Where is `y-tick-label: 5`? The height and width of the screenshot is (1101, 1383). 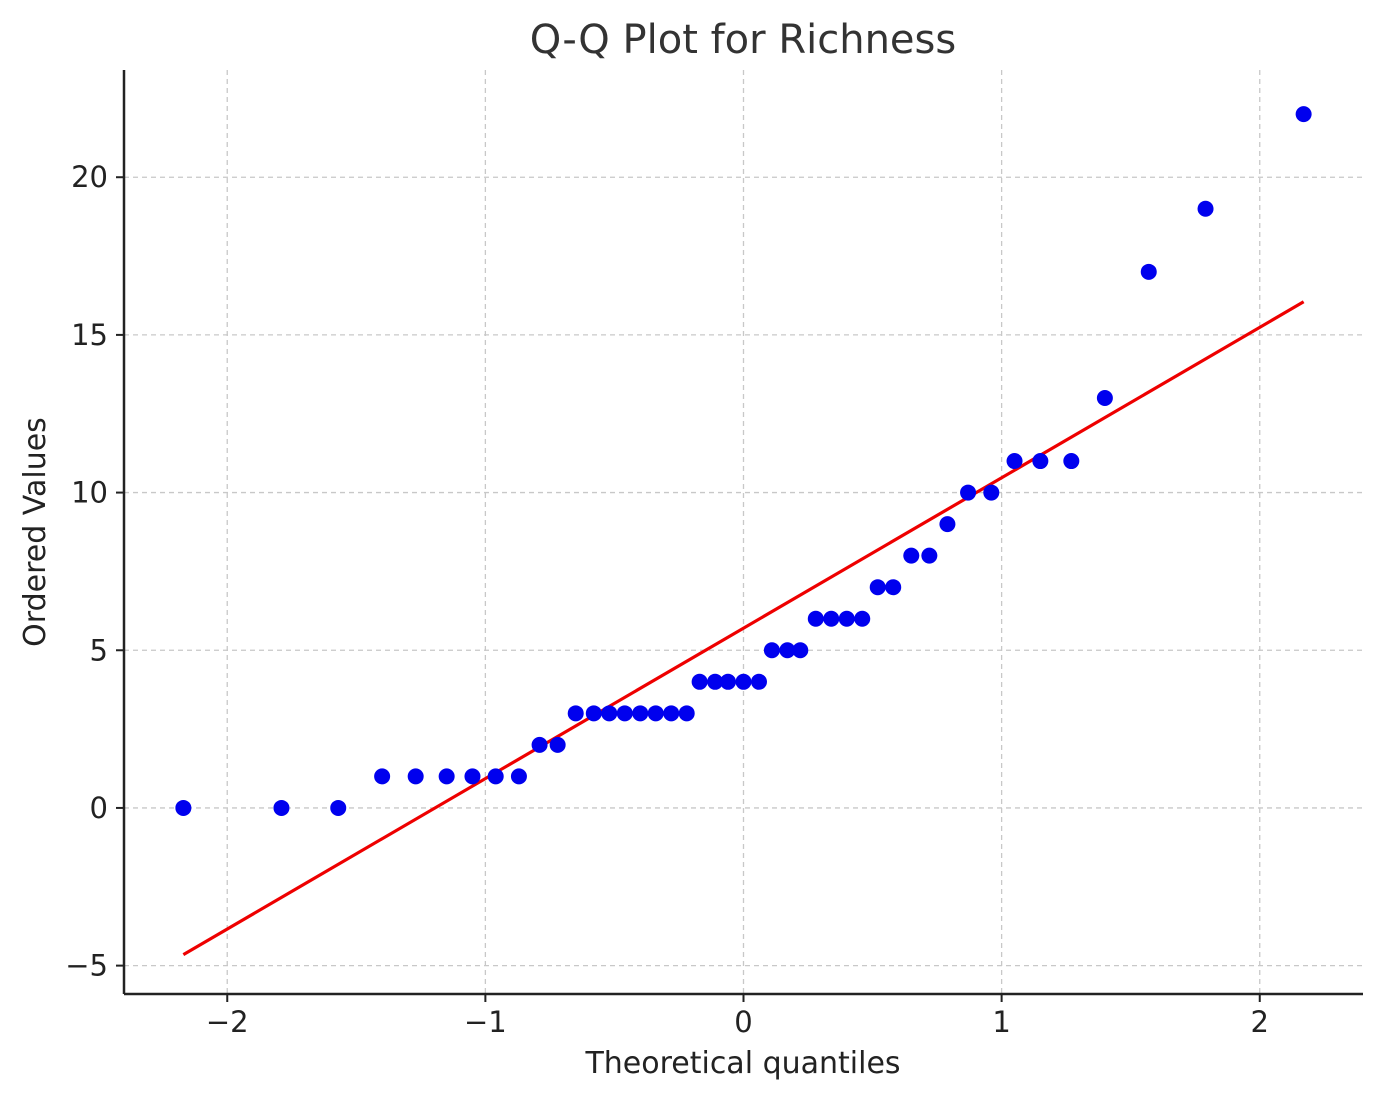 y-tick-label: 5 is located at coordinates (99, 650).